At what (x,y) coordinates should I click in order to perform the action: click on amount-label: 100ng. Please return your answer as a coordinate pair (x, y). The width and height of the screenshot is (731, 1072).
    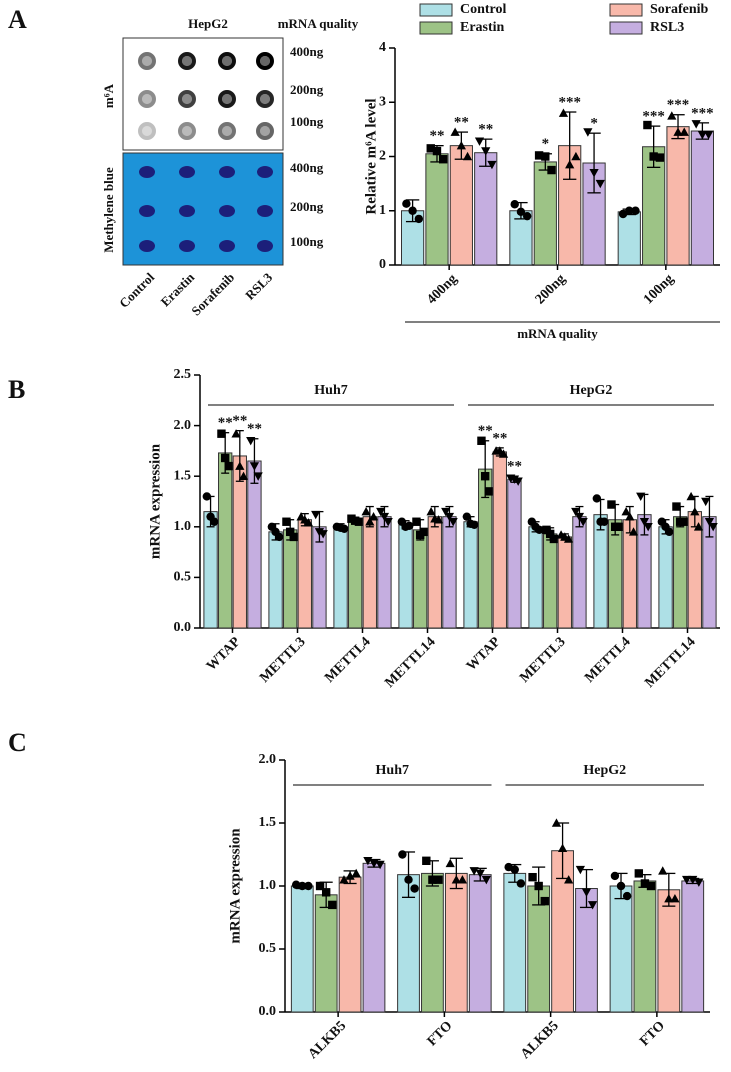
    Looking at the image, I should click on (307, 121).